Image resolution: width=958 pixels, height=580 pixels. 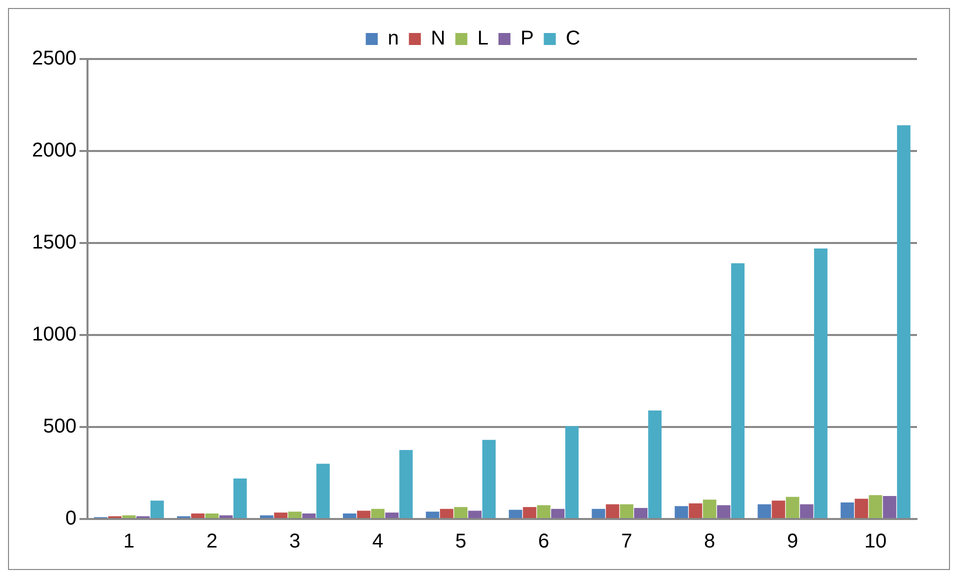 What do you see at coordinates (626, 541) in the screenshot?
I see `x-tick-label: 7` at bounding box center [626, 541].